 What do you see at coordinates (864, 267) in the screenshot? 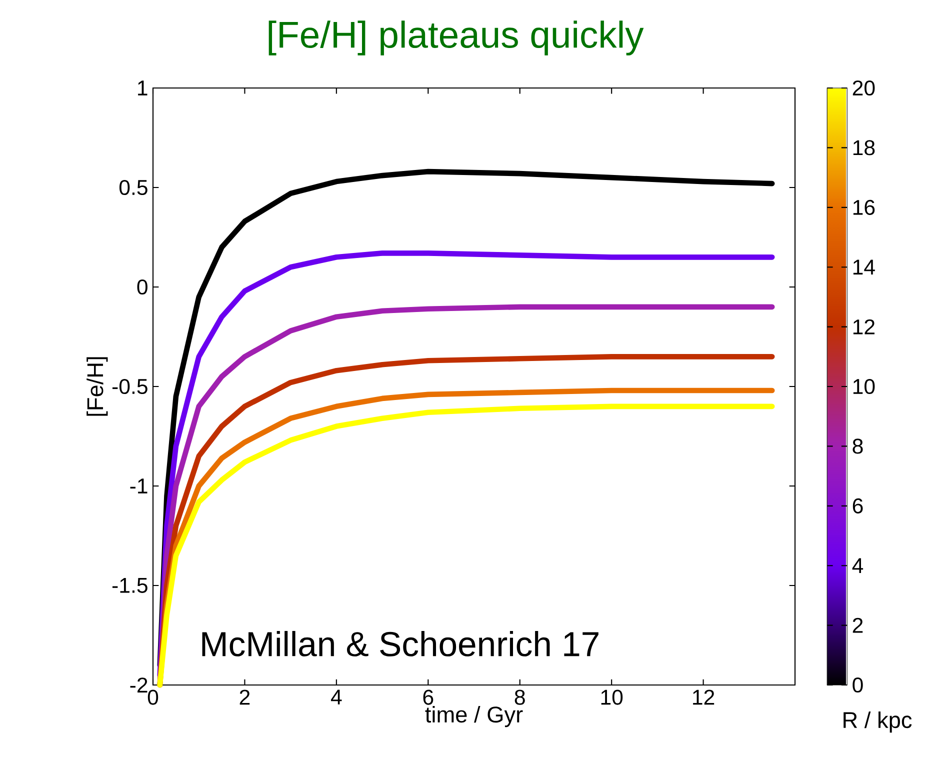
I see `color-bar-label: 14` at bounding box center [864, 267].